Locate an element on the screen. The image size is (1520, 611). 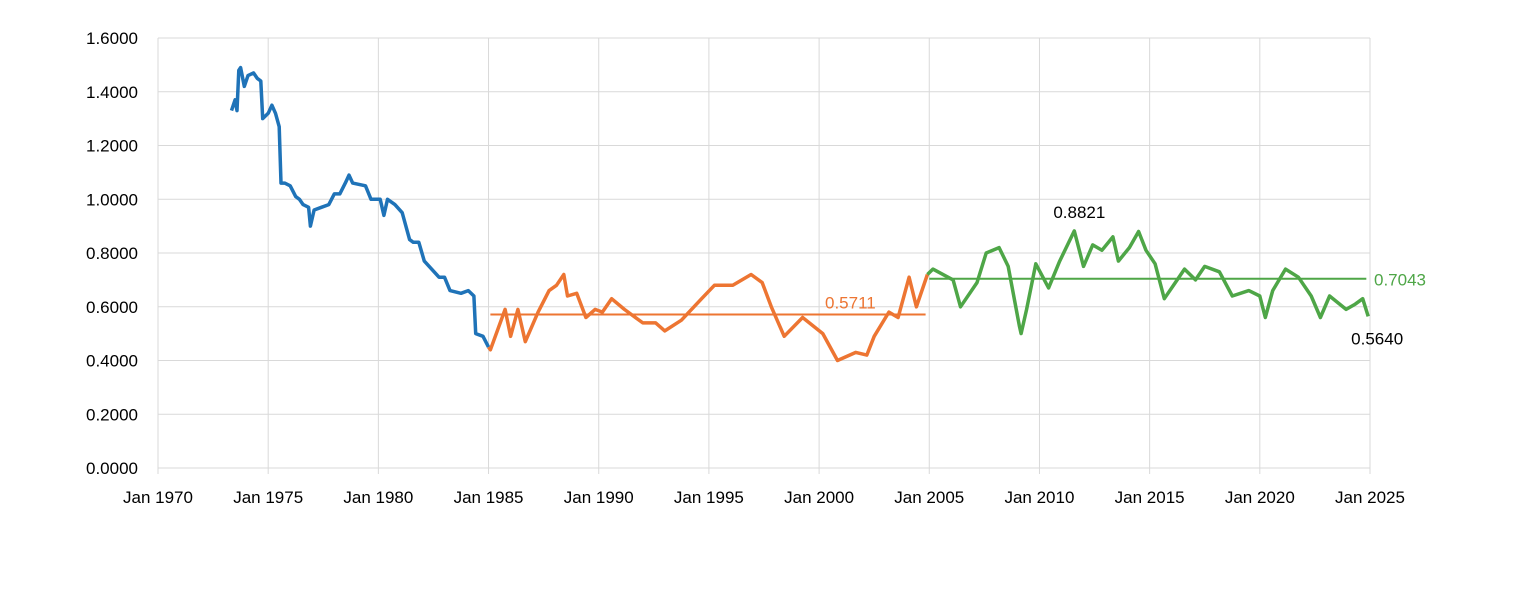
y-tick-label: 0.2000 is located at coordinates (112, 414).